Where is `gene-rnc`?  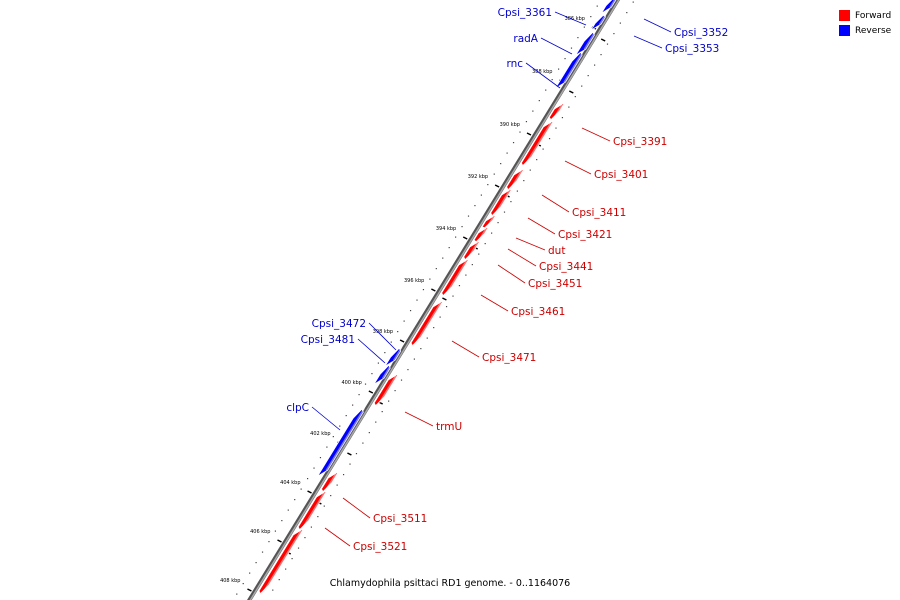 gene-rnc is located at coordinates (568, 70).